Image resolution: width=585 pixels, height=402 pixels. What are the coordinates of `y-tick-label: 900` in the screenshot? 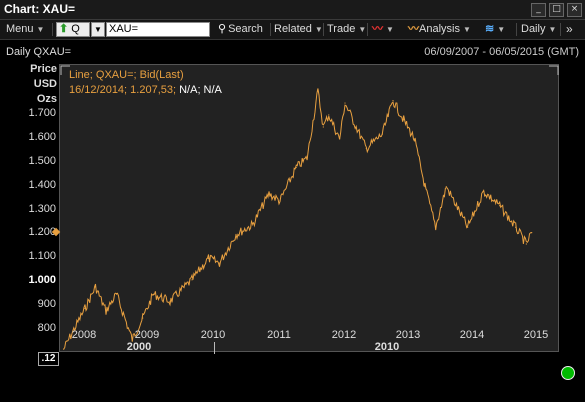 It's located at (46, 304).